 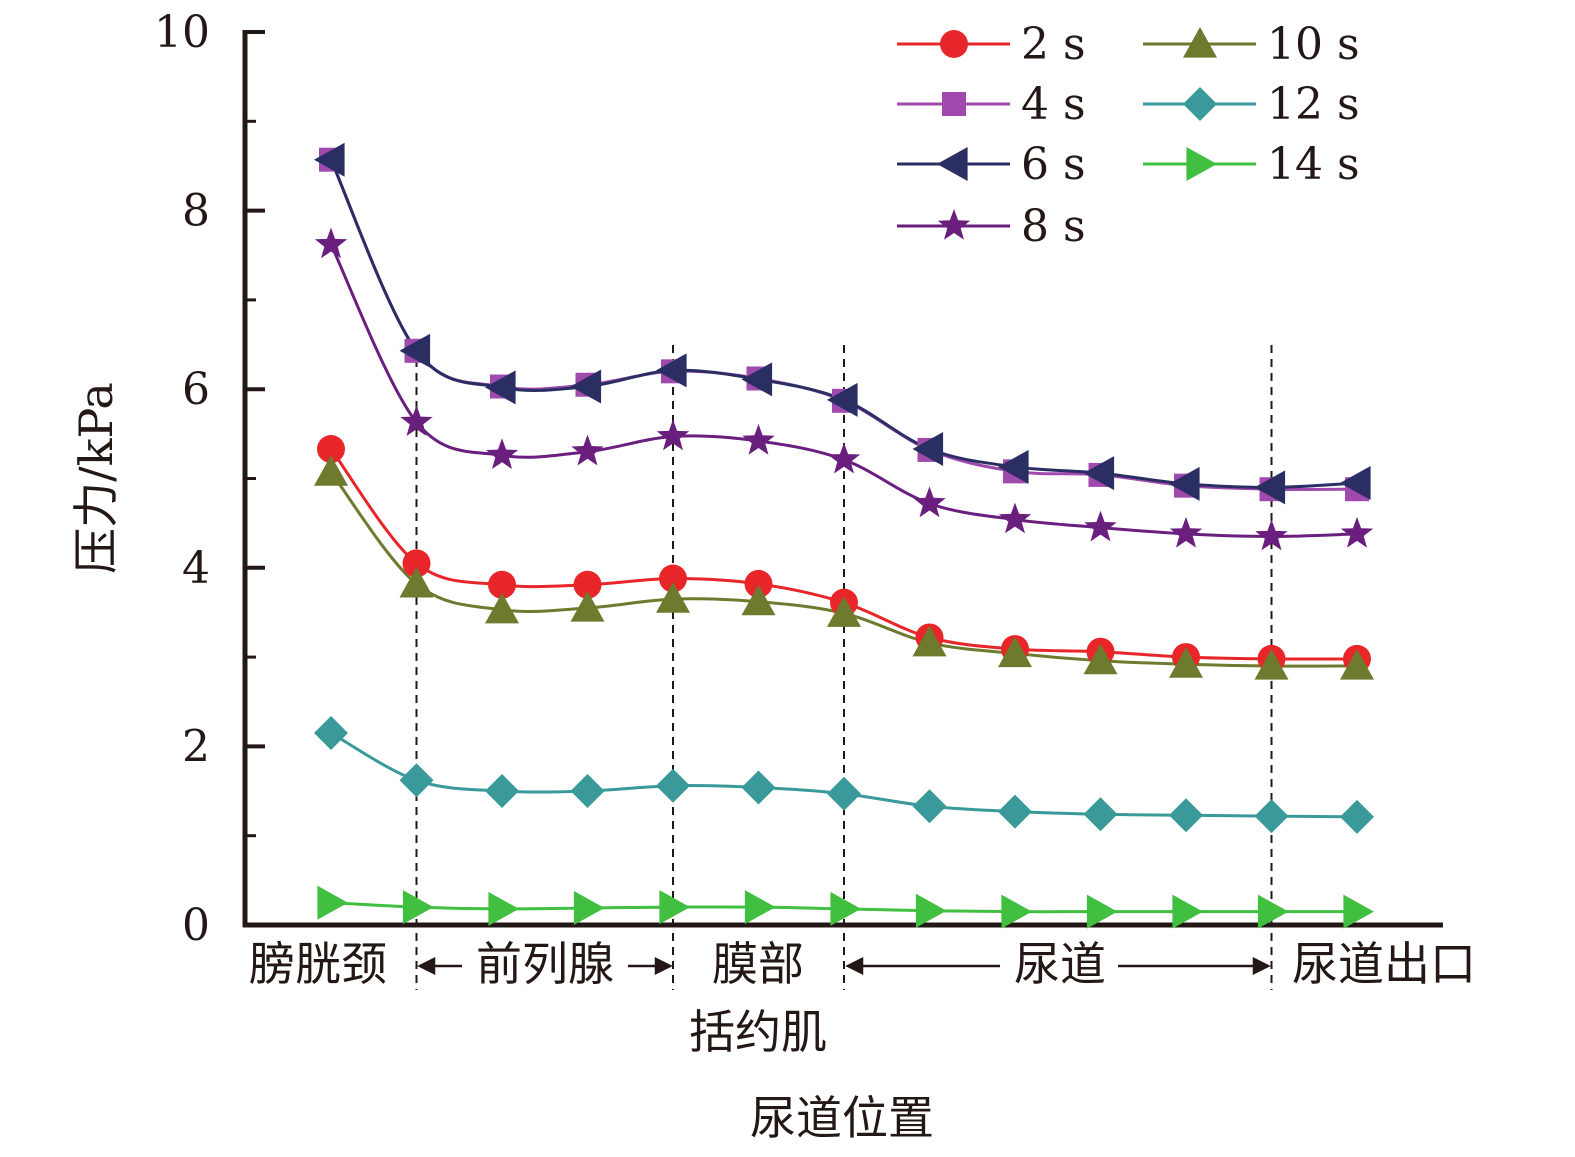 I want to click on legend-marker-6s, so click(x=952, y=164).